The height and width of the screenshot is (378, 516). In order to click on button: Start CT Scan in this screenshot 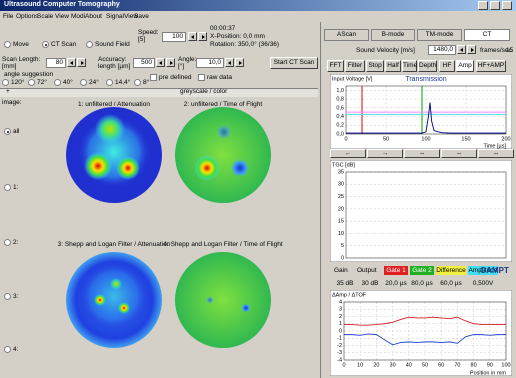, I will do `click(294, 63)`.